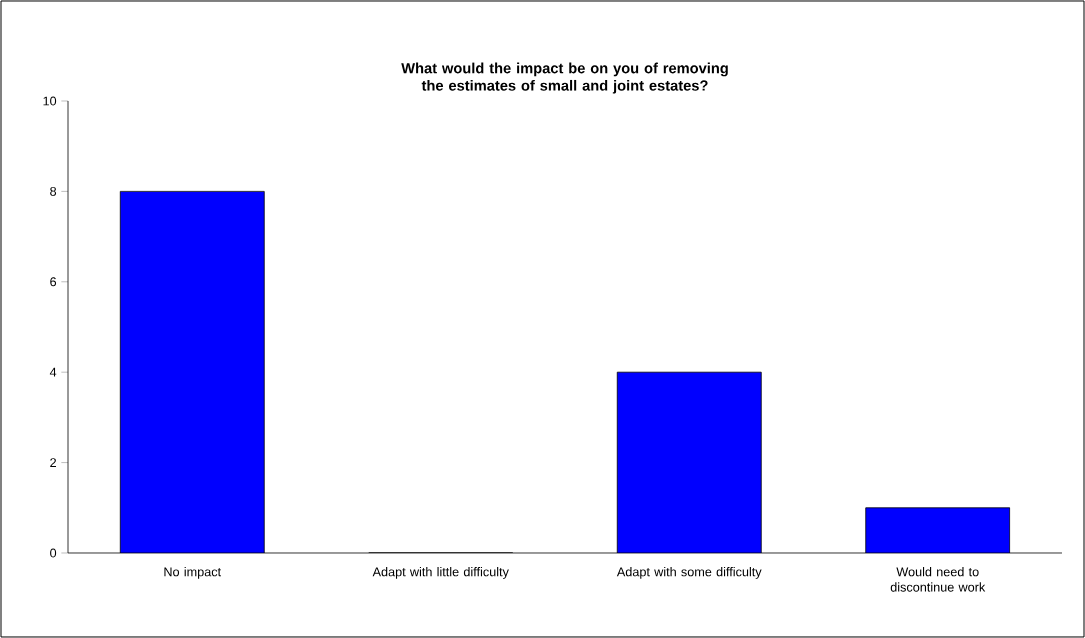 The image size is (1085, 638). What do you see at coordinates (689, 573) in the screenshot?
I see `x-tick-label: Adapt with some difficulty` at bounding box center [689, 573].